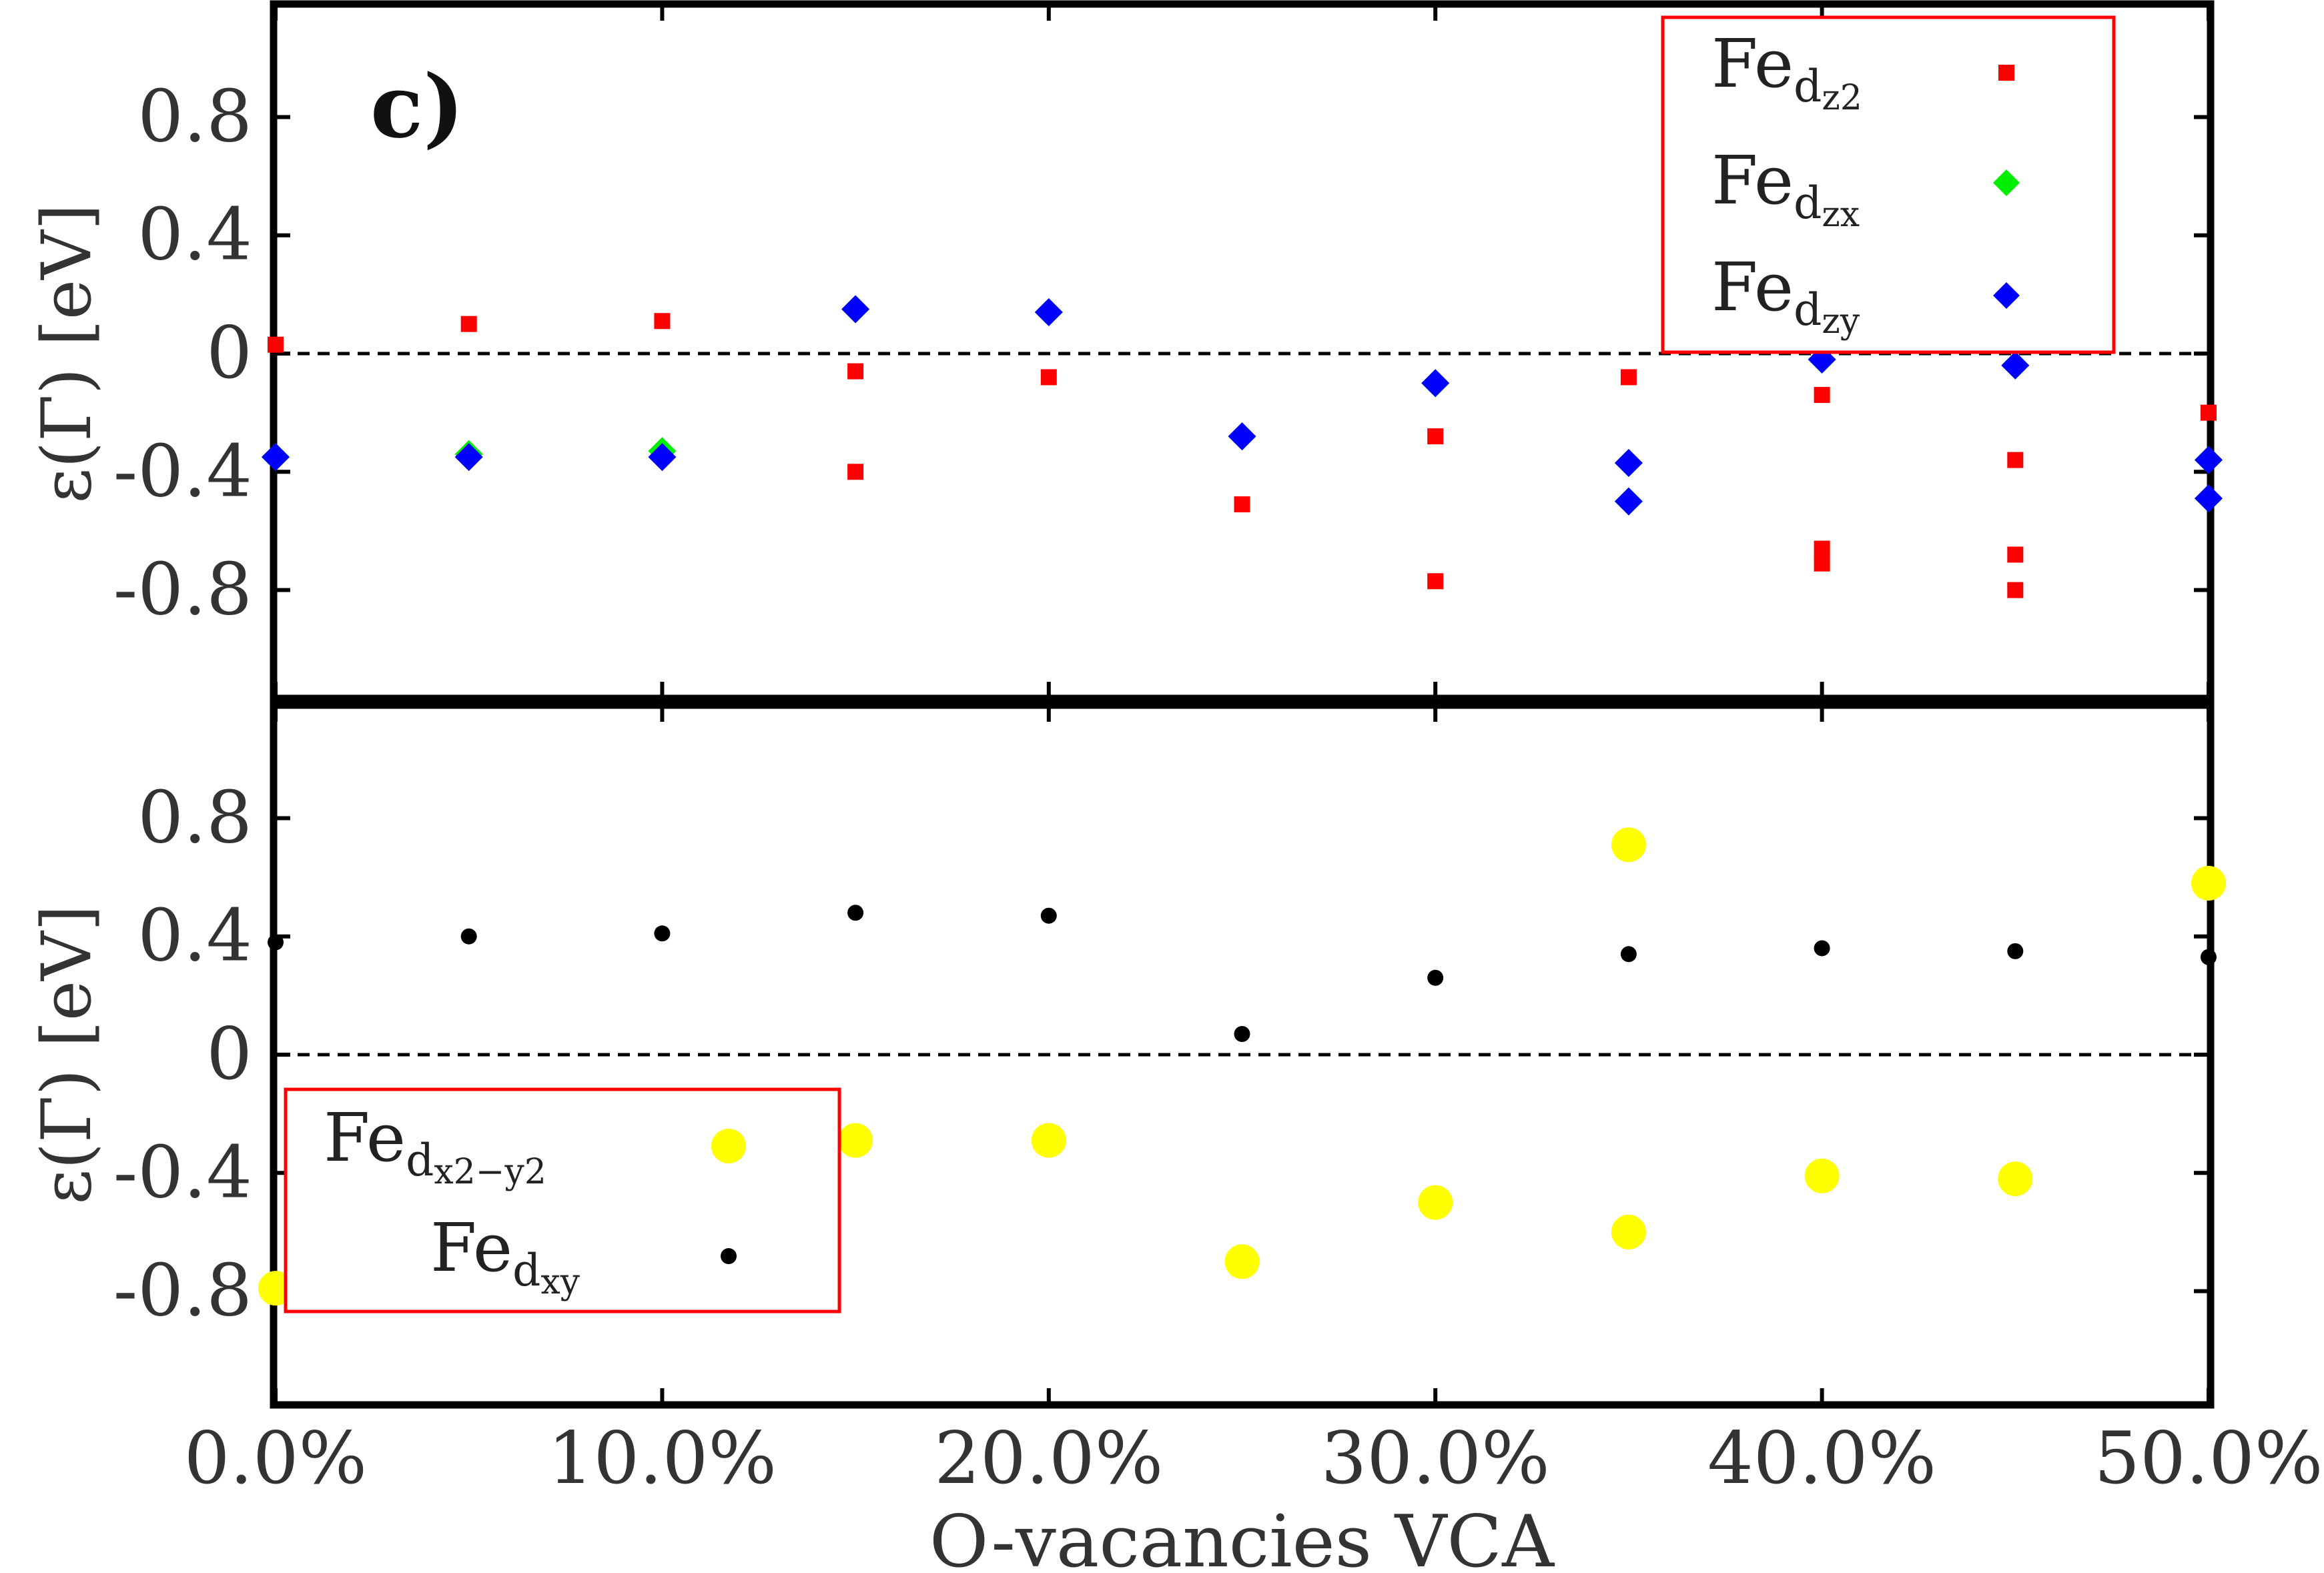 The width and height of the screenshot is (2324, 1573). What do you see at coordinates (275, 1458) in the screenshot?
I see `x-tick-label: 0.0%` at bounding box center [275, 1458].